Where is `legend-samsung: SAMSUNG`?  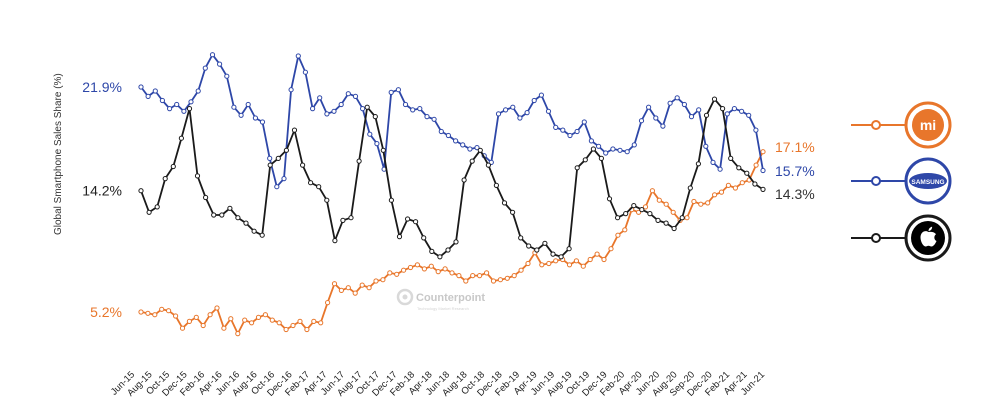 legend-samsung: SAMSUNG is located at coordinates (901, 181).